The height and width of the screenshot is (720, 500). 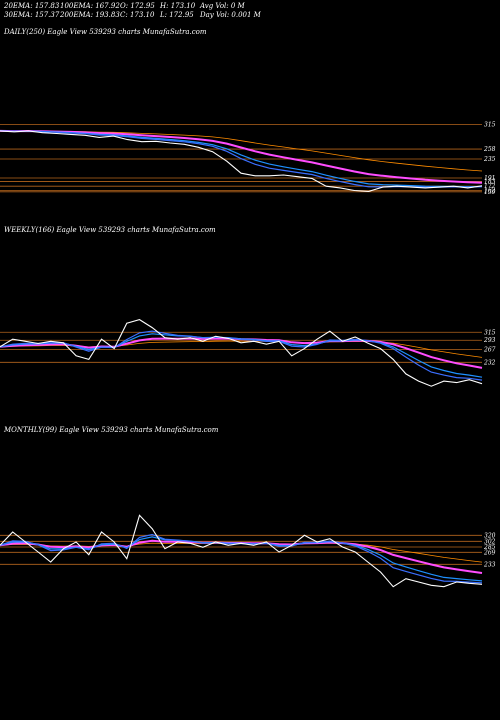 I want to click on level-label: 162, so click(x=490, y=191).